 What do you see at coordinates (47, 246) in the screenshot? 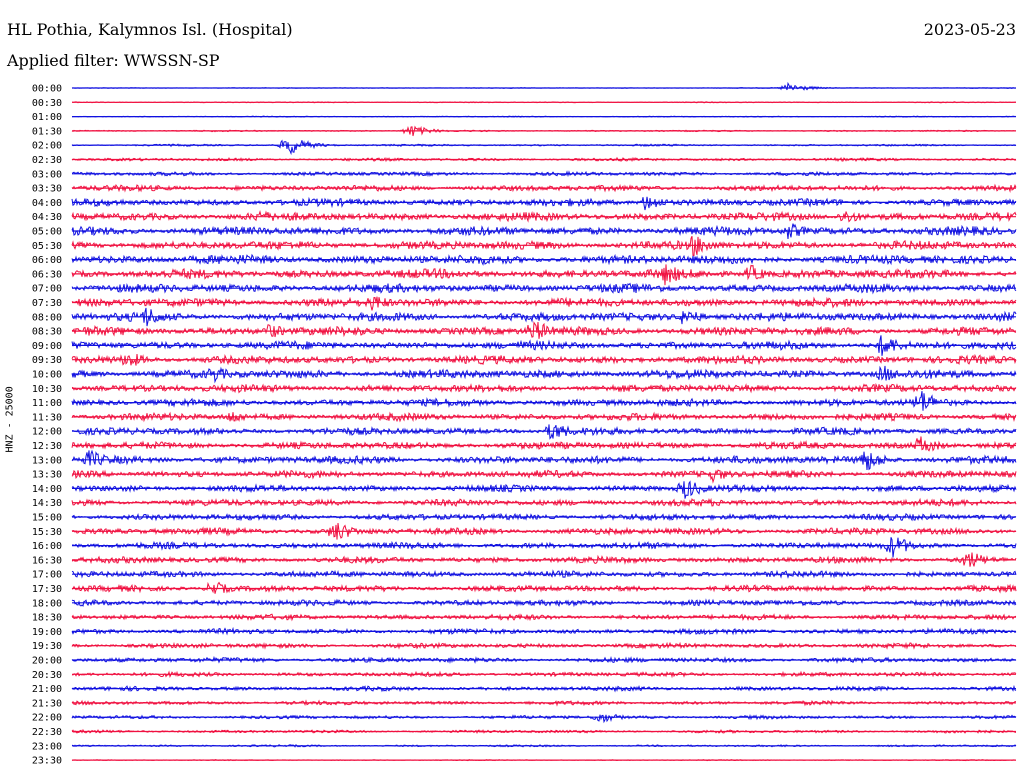
I see `time-tick-label: 05:30` at bounding box center [47, 246].